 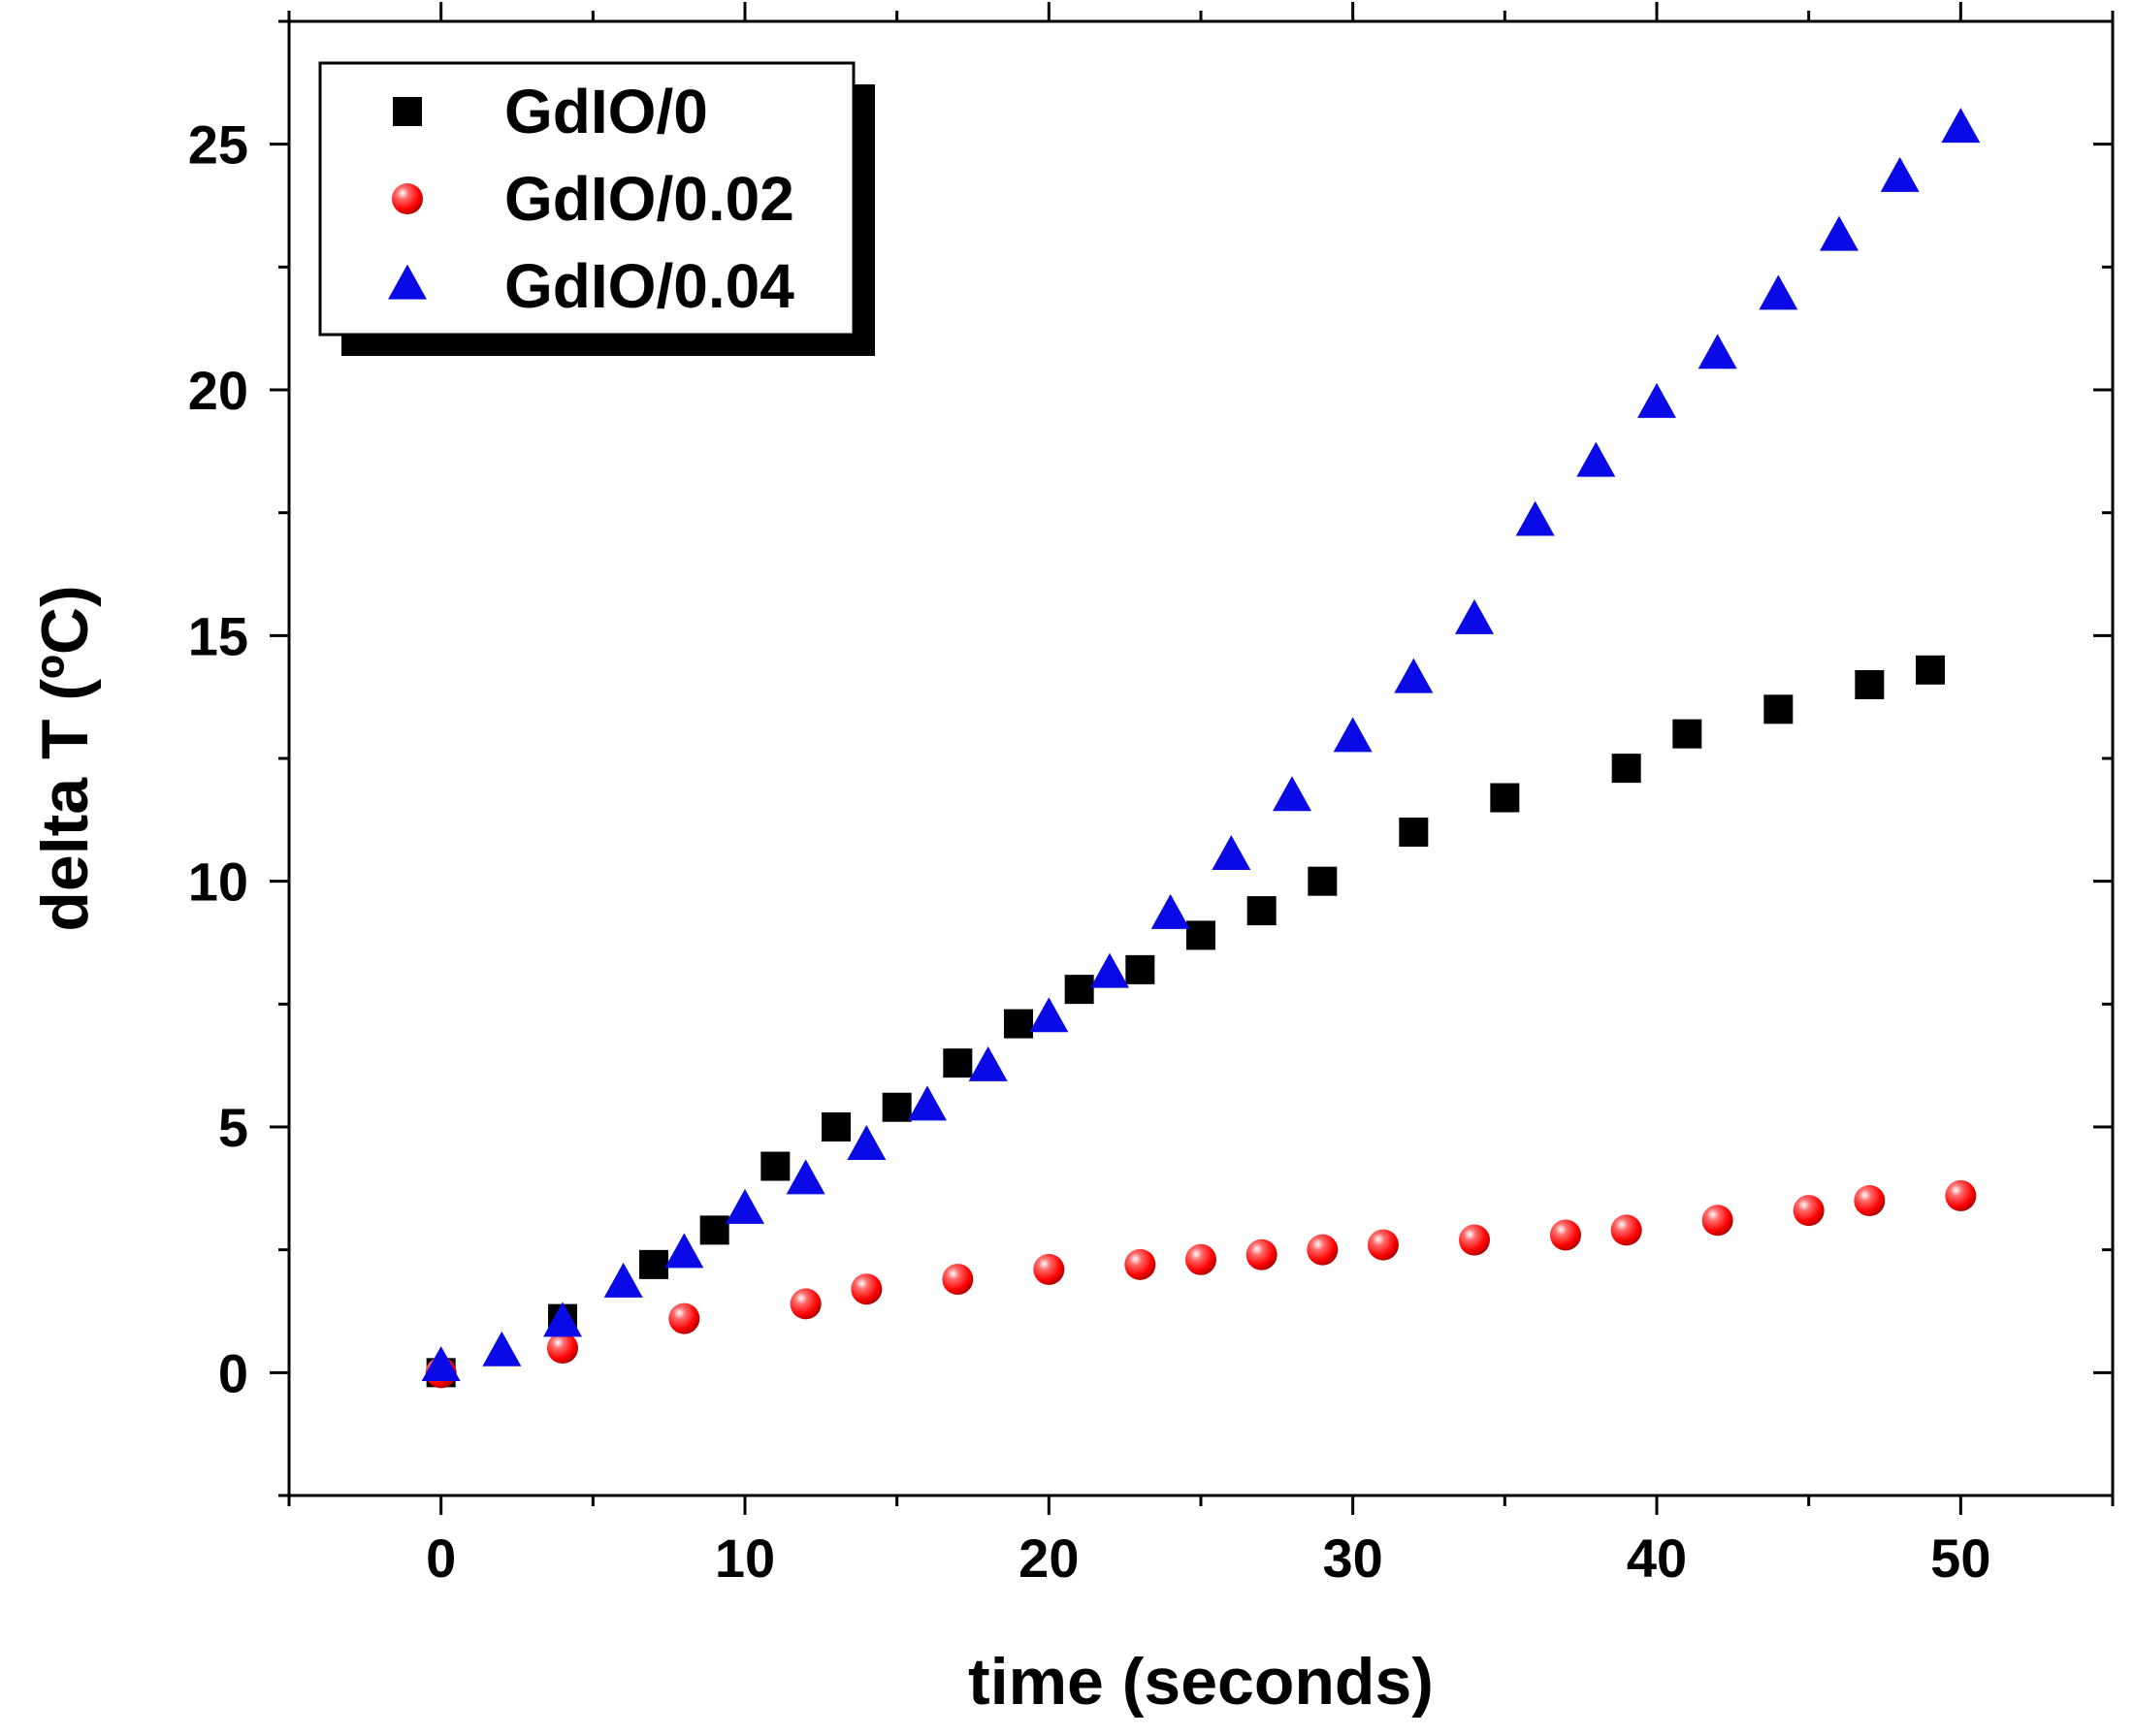 I want to click on x-tick-label: 40, so click(x=1657, y=1558).